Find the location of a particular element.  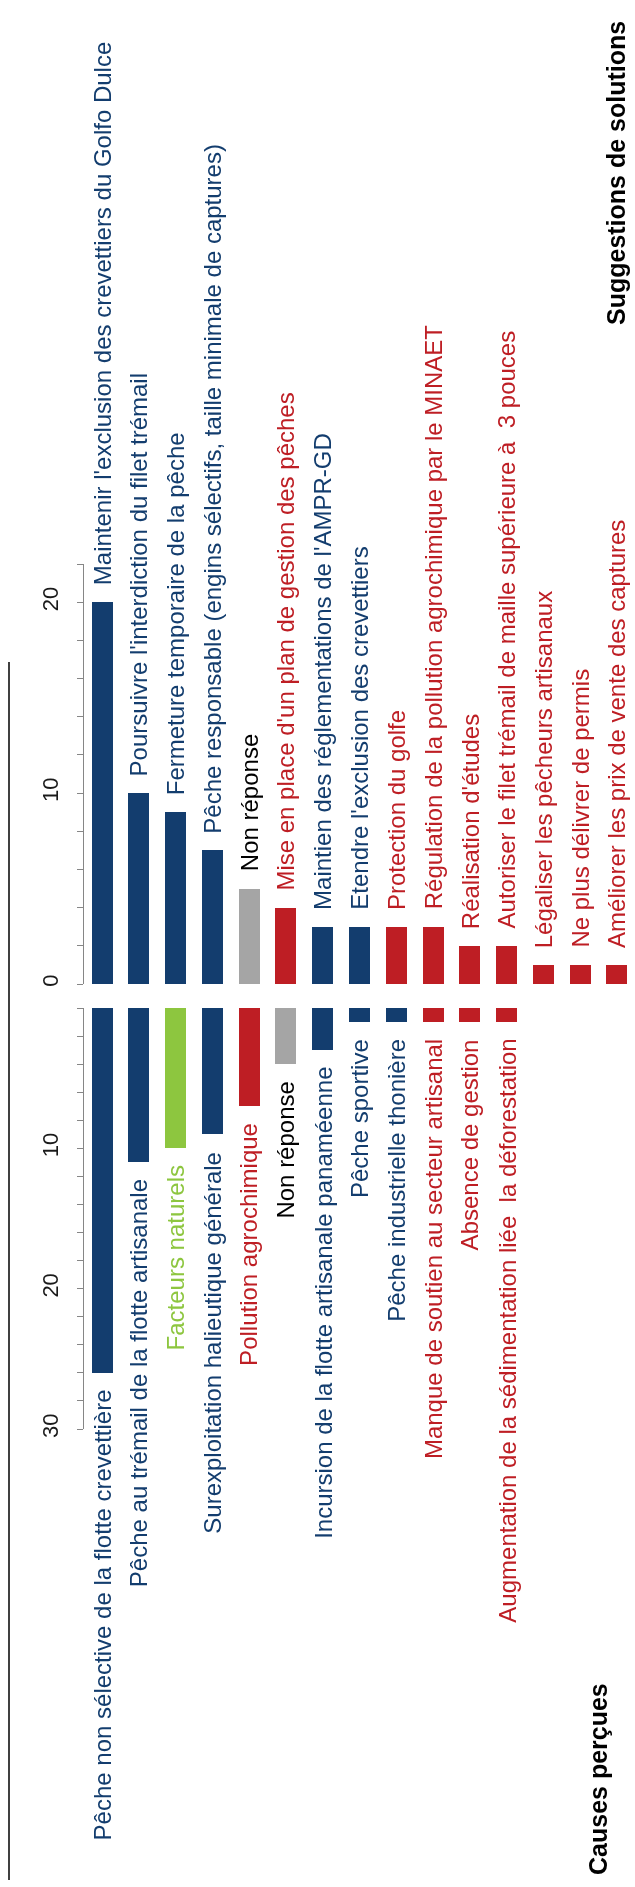

category-label: Absence de gestion is located at coordinates (470, 1145).